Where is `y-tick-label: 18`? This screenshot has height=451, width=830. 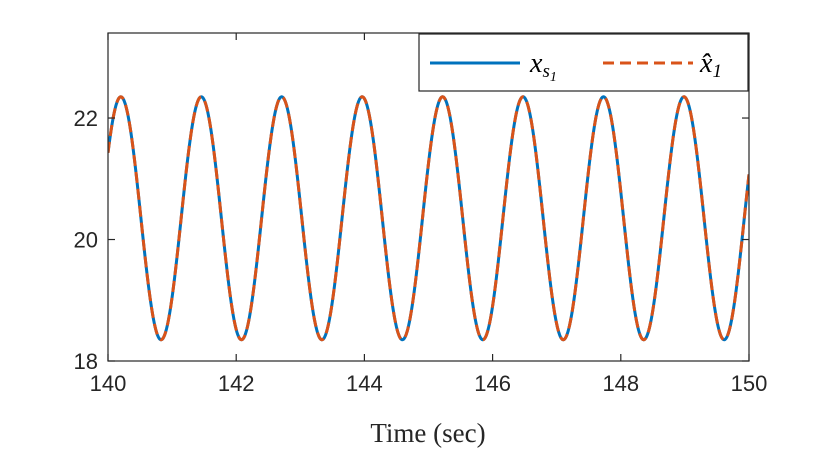
y-tick-label: 18 is located at coordinates (86, 361).